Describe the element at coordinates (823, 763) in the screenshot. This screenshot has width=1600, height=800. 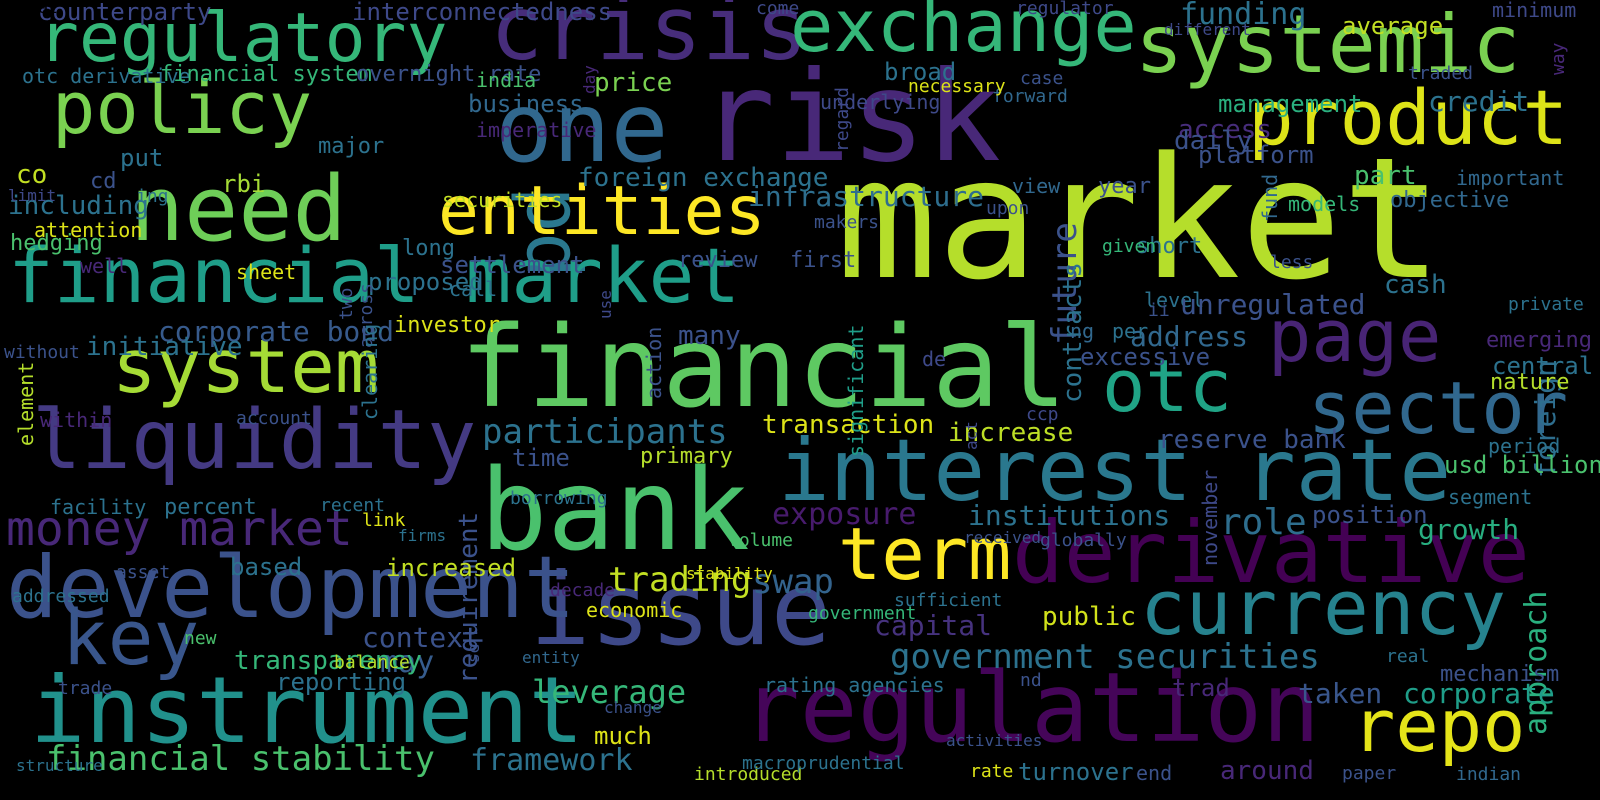
I see `word: macroprudential` at that location.